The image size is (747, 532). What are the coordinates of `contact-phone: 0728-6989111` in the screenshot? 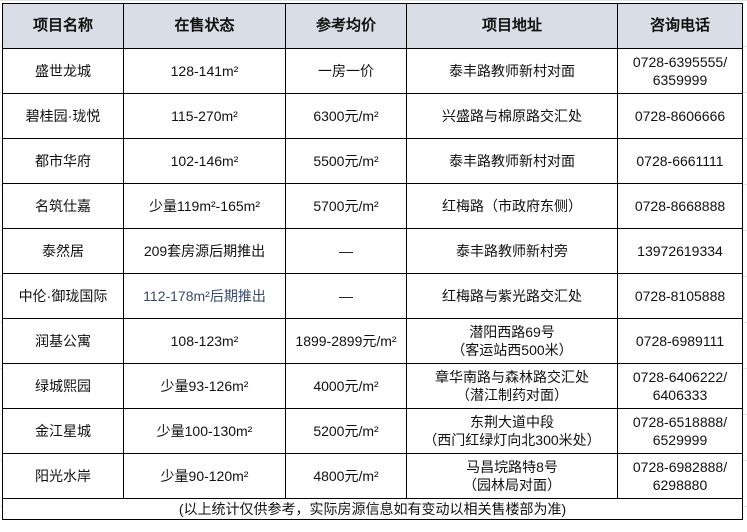 It's located at (680, 341).